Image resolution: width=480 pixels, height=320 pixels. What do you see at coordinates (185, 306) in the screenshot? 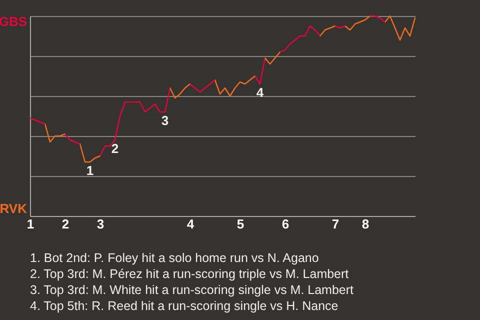
I see `text: 4. Top 5th: R. Reed hit a run-scoring single vs H. Nance` at bounding box center [185, 306].